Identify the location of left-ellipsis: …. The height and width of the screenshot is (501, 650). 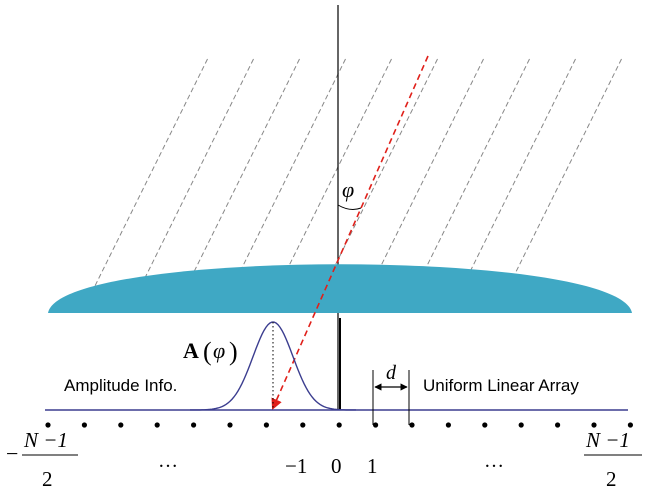
(168, 461).